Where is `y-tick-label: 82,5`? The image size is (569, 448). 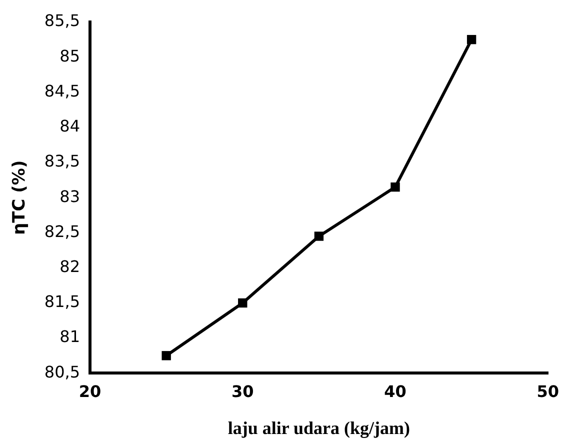
y-tick-label: 82,5 is located at coordinates (62, 231).